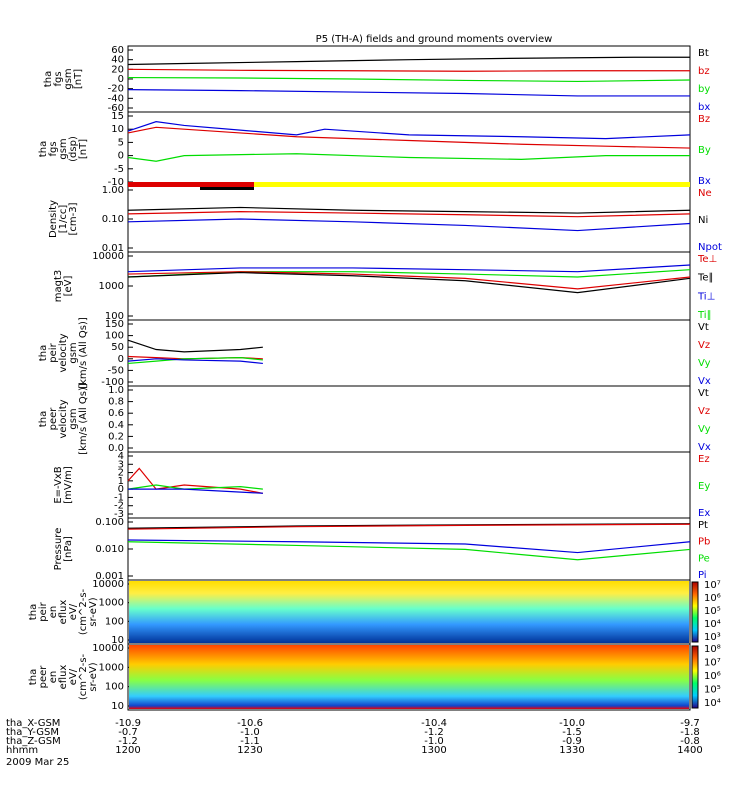 Image resolution: width=750 pixels, height=804 pixels. I want to click on x-tick-label: -9.7, so click(690, 723).